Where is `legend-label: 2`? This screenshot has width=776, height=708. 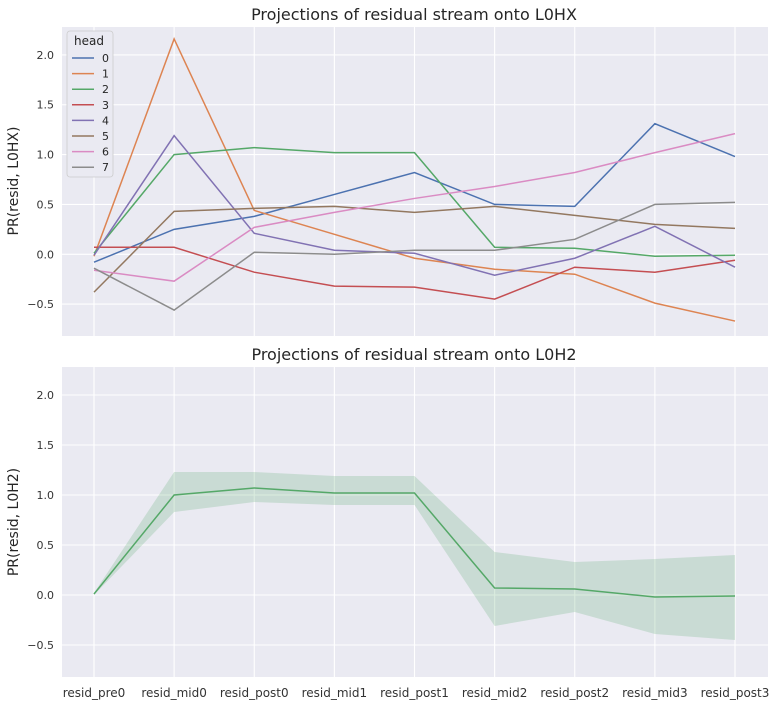
legend-label: 2 is located at coordinates (105, 89).